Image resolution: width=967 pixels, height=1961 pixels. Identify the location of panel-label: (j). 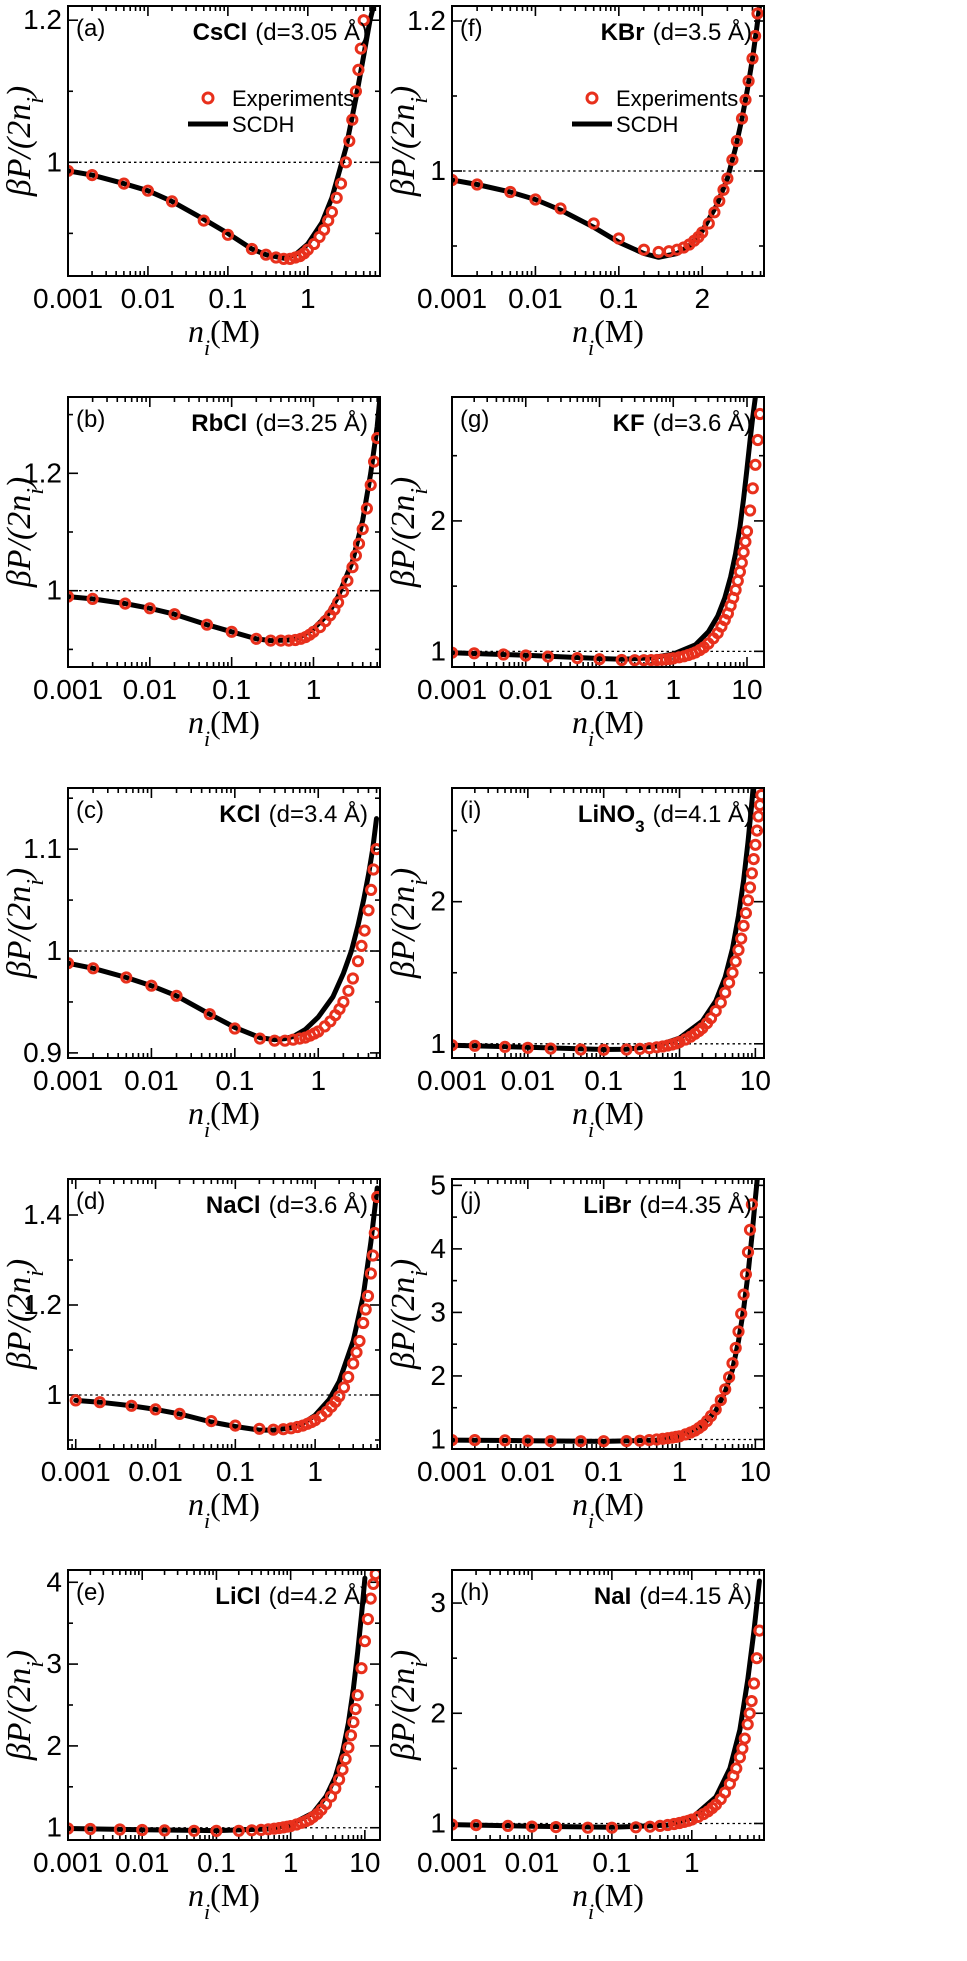
(470, 1201).